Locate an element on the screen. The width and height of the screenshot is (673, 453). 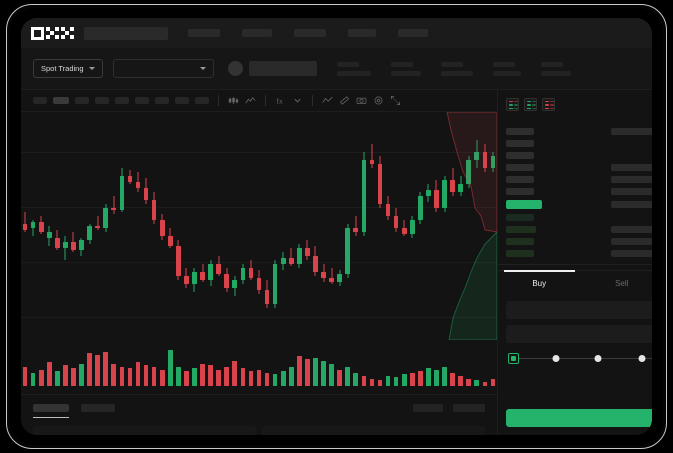
toolbar-divider is located at coordinates (218, 100).